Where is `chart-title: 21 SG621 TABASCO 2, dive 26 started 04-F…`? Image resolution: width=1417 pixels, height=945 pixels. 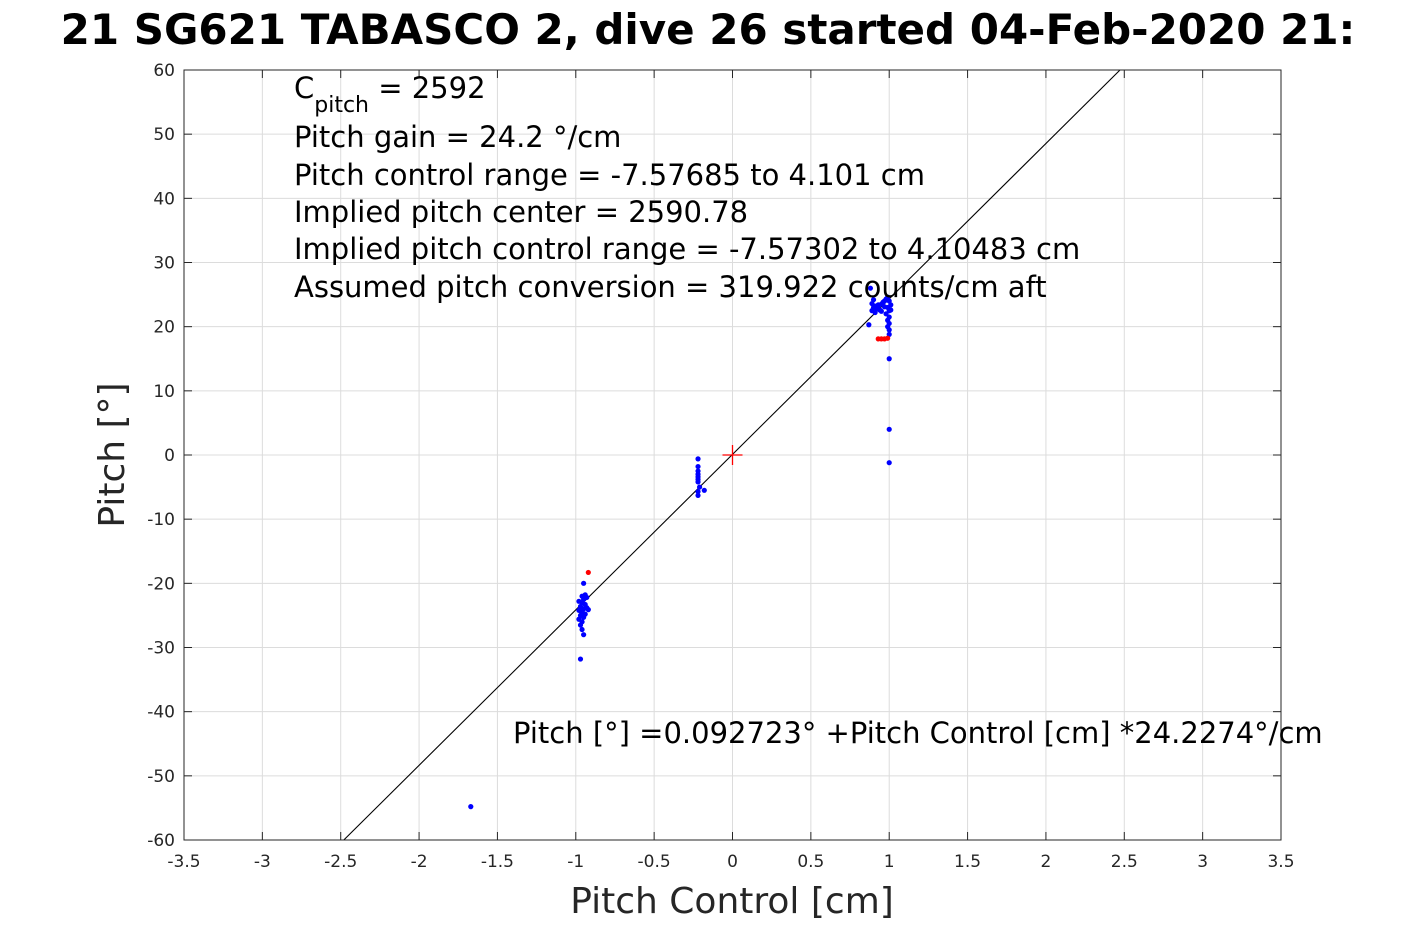
chart-title: 21 SG621 TABASCO 2, dive 26 started 04-F… is located at coordinates (708, 29).